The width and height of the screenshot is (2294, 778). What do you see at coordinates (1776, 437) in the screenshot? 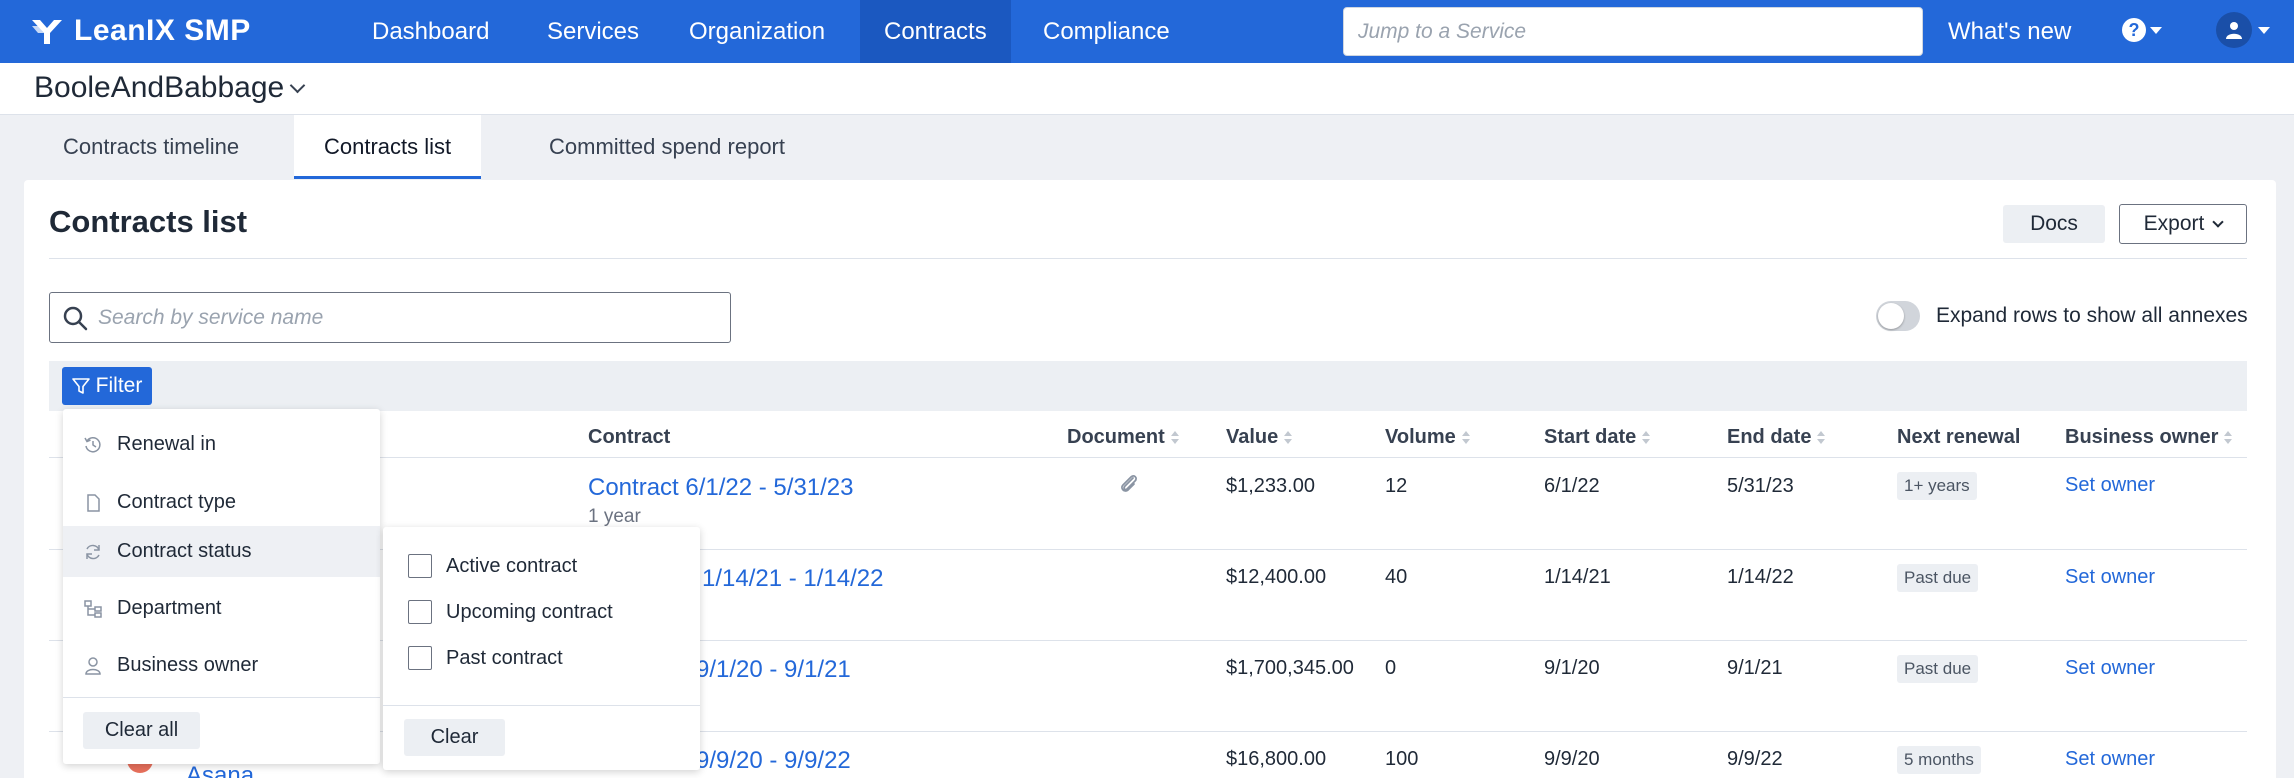
I see `column-header-end-date: End date` at bounding box center [1776, 437].